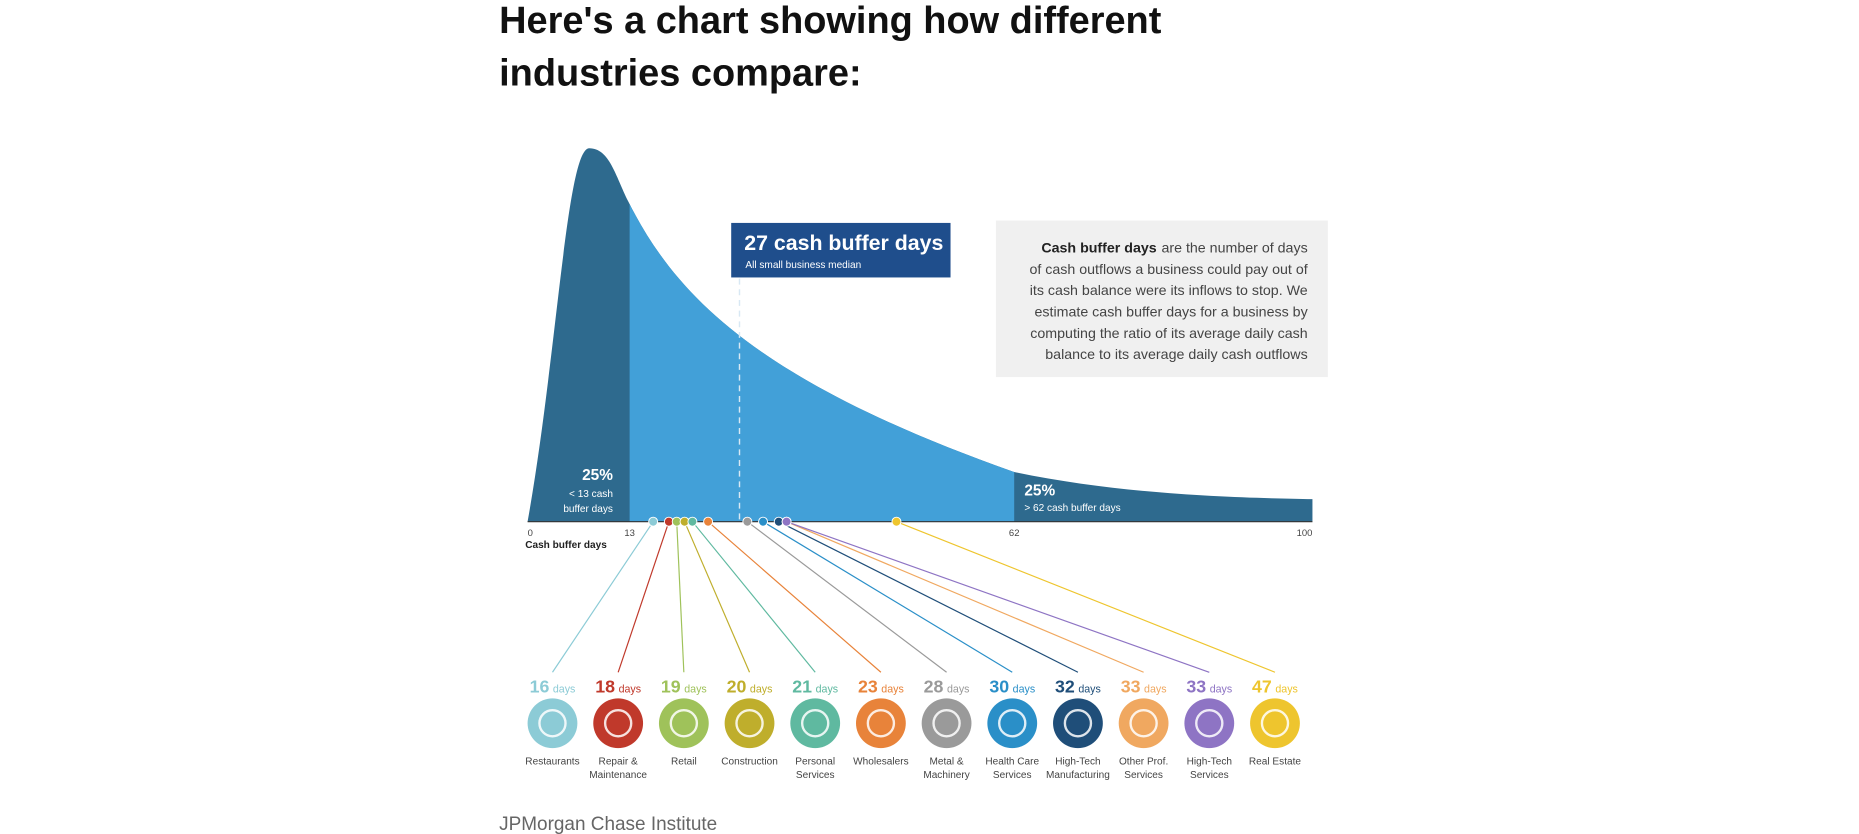 The width and height of the screenshot is (1859, 834). Describe the element at coordinates (552, 761) in the screenshot. I see `industry-name-box: Restaurants` at that location.